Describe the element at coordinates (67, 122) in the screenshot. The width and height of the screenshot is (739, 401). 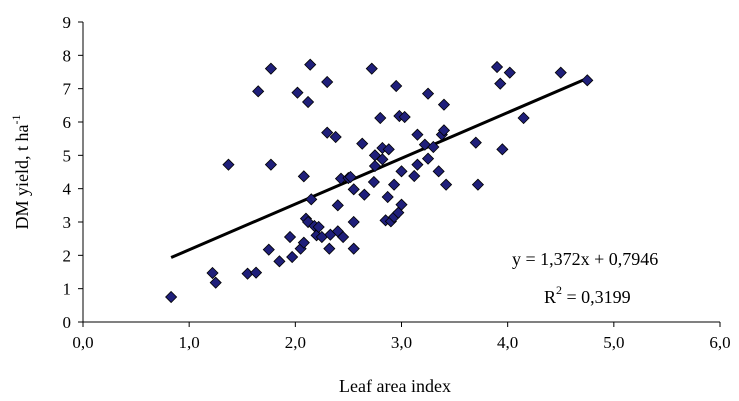
I see `y-tick-label: 6` at that location.